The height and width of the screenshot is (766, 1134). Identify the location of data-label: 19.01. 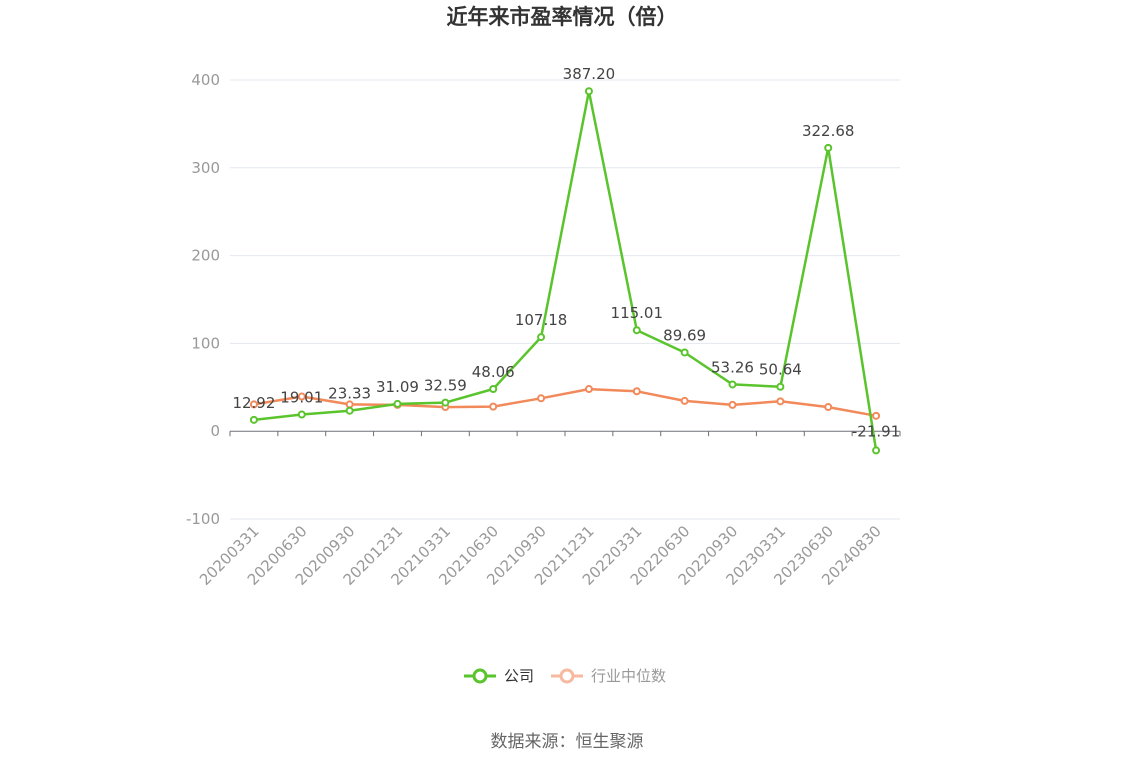
(301, 398).